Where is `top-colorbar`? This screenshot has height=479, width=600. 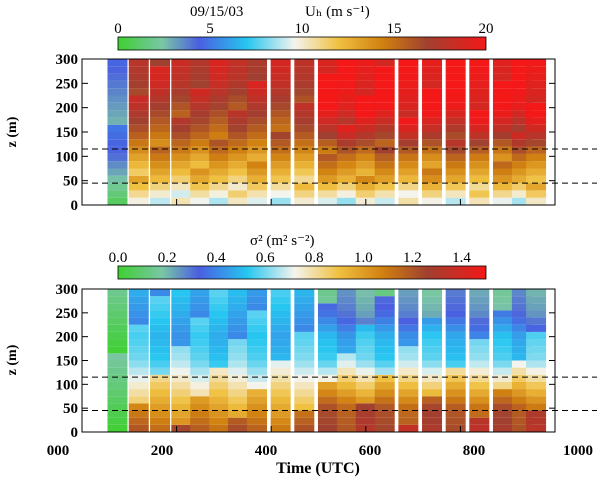
top-colorbar is located at coordinates (302, 43).